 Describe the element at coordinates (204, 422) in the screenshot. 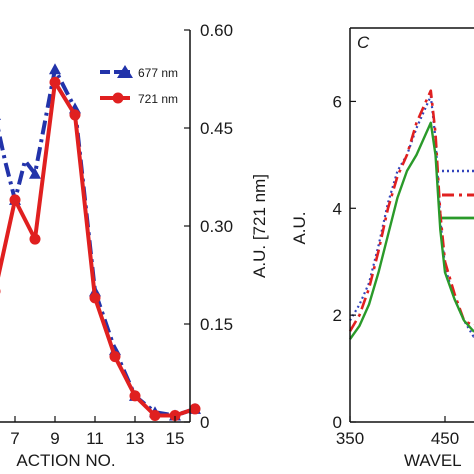

I see `y2-tick-label: 0` at that location.